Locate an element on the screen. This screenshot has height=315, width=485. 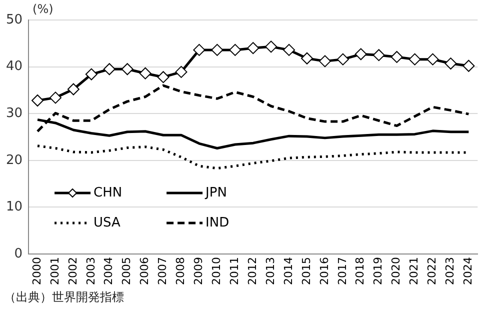
x-tick-label: 2022 is located at coordinates (432, 271).